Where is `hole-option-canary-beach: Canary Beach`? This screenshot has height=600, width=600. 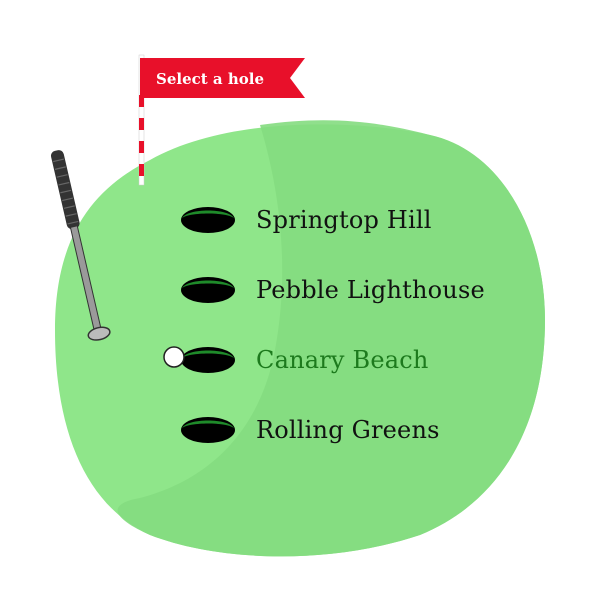
hole-option-canary-beach: Canary Beach is located at coordinates (361, 360).